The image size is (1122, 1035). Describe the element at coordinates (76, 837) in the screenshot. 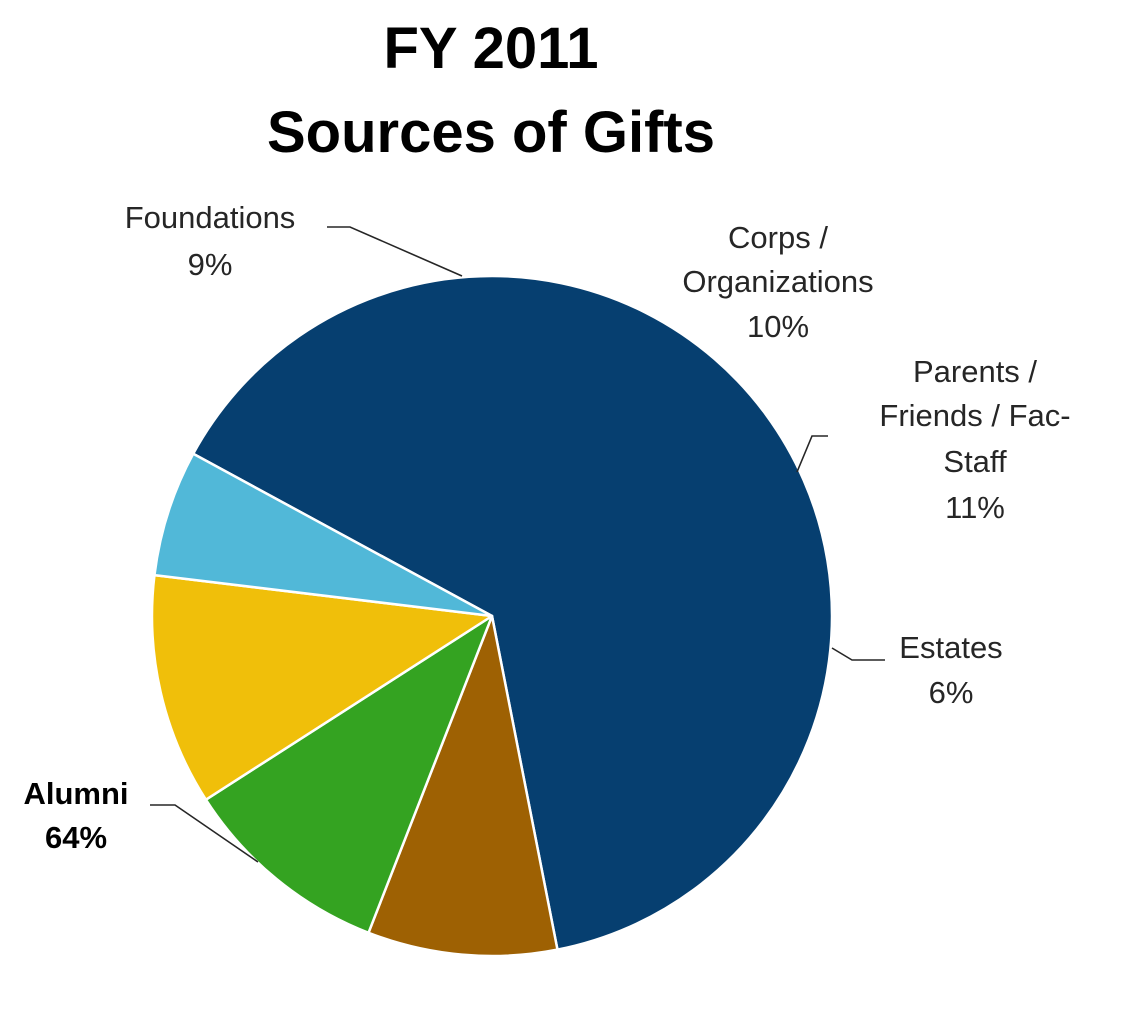

I see `slice-percent-alumni: 64%` at that location.